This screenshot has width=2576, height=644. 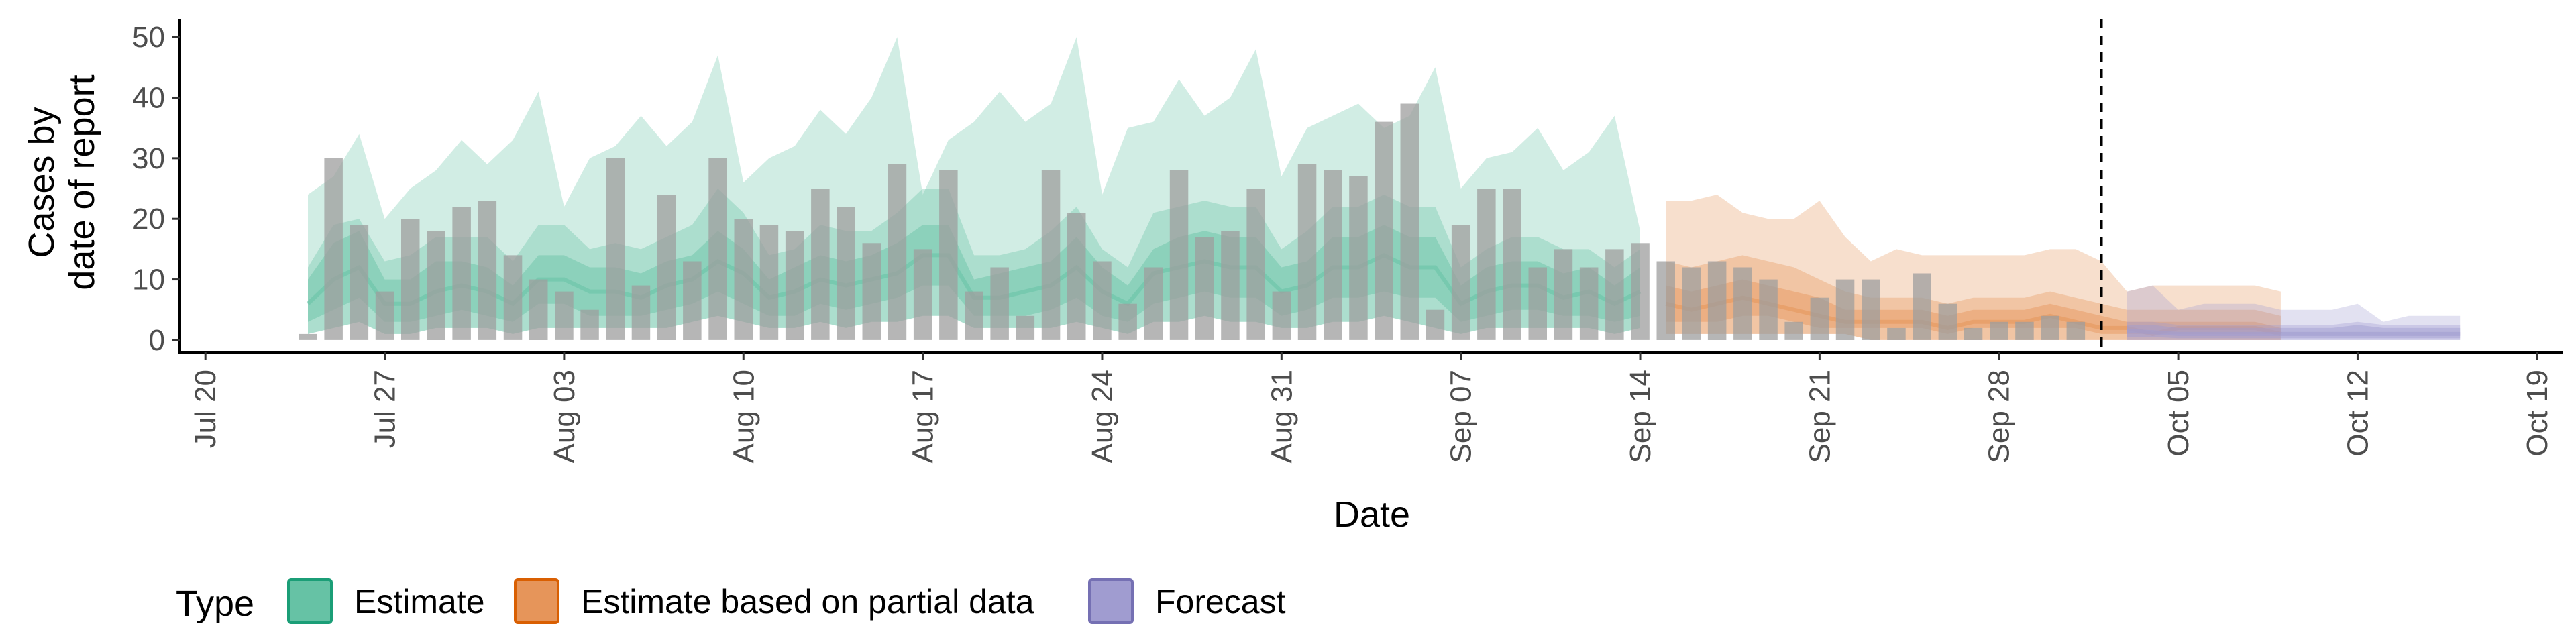 What do you see at coordinates (1220, 602) in the screenshot?
I see `legend-label-forecast: Forecast` at bounding box center [1220, 602].